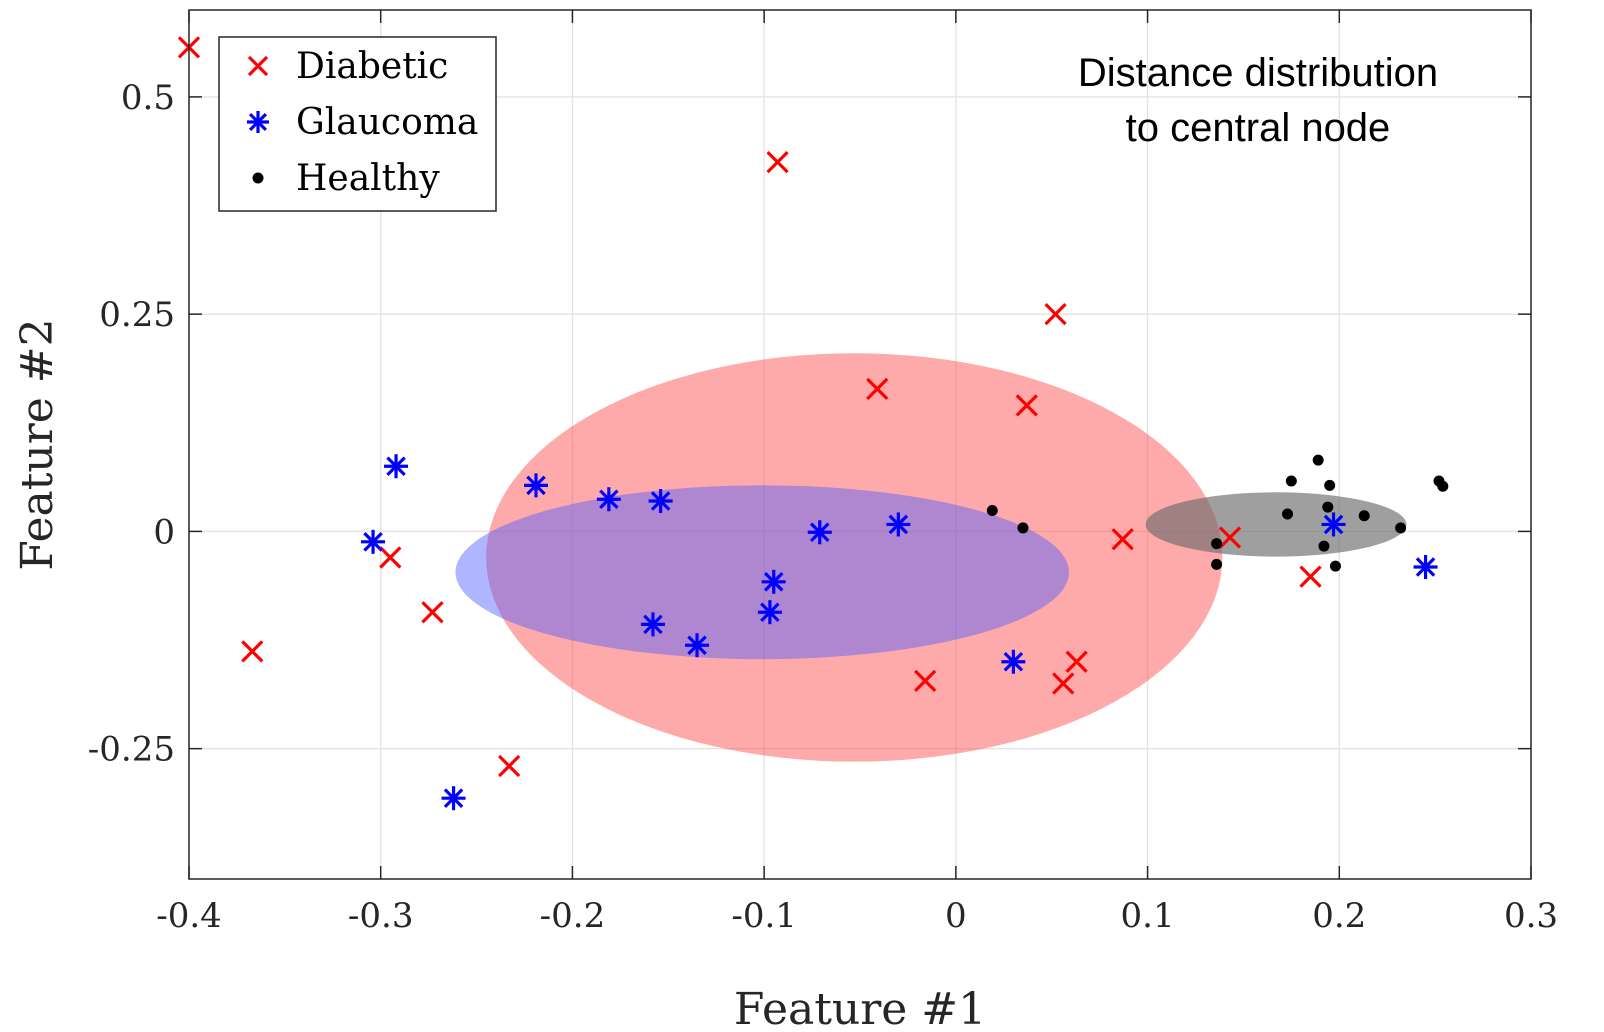  What do you see at coordinates (1258, 128) in the screenshot?
I see `annotation-line-2: to central node` at bounding box center [1258, 128].